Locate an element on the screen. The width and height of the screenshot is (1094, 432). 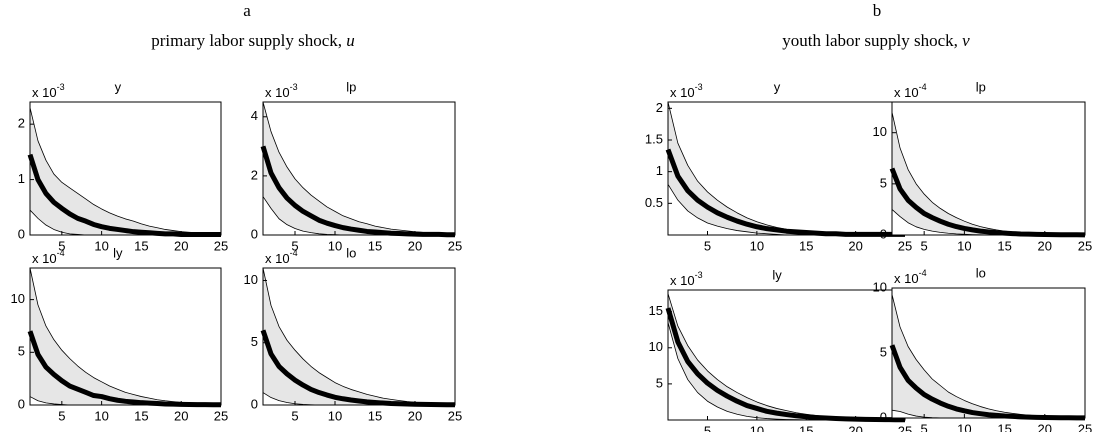
y-tick-label: 15 is located at coordinates (656, 310).